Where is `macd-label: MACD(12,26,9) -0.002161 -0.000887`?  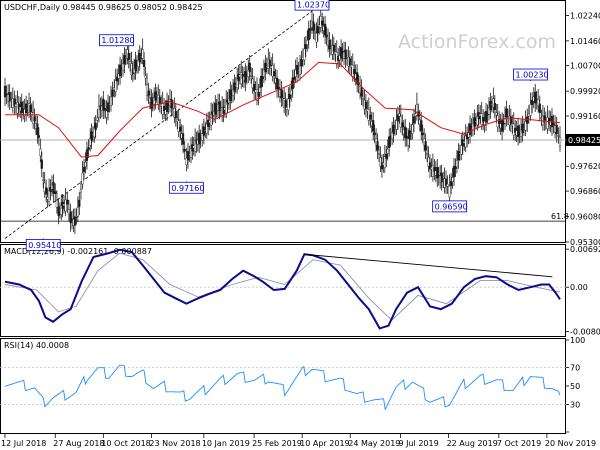 macd-label: MACD(12,26,9) -0.002161 -0.000887 is located at coordinates (78, 251).